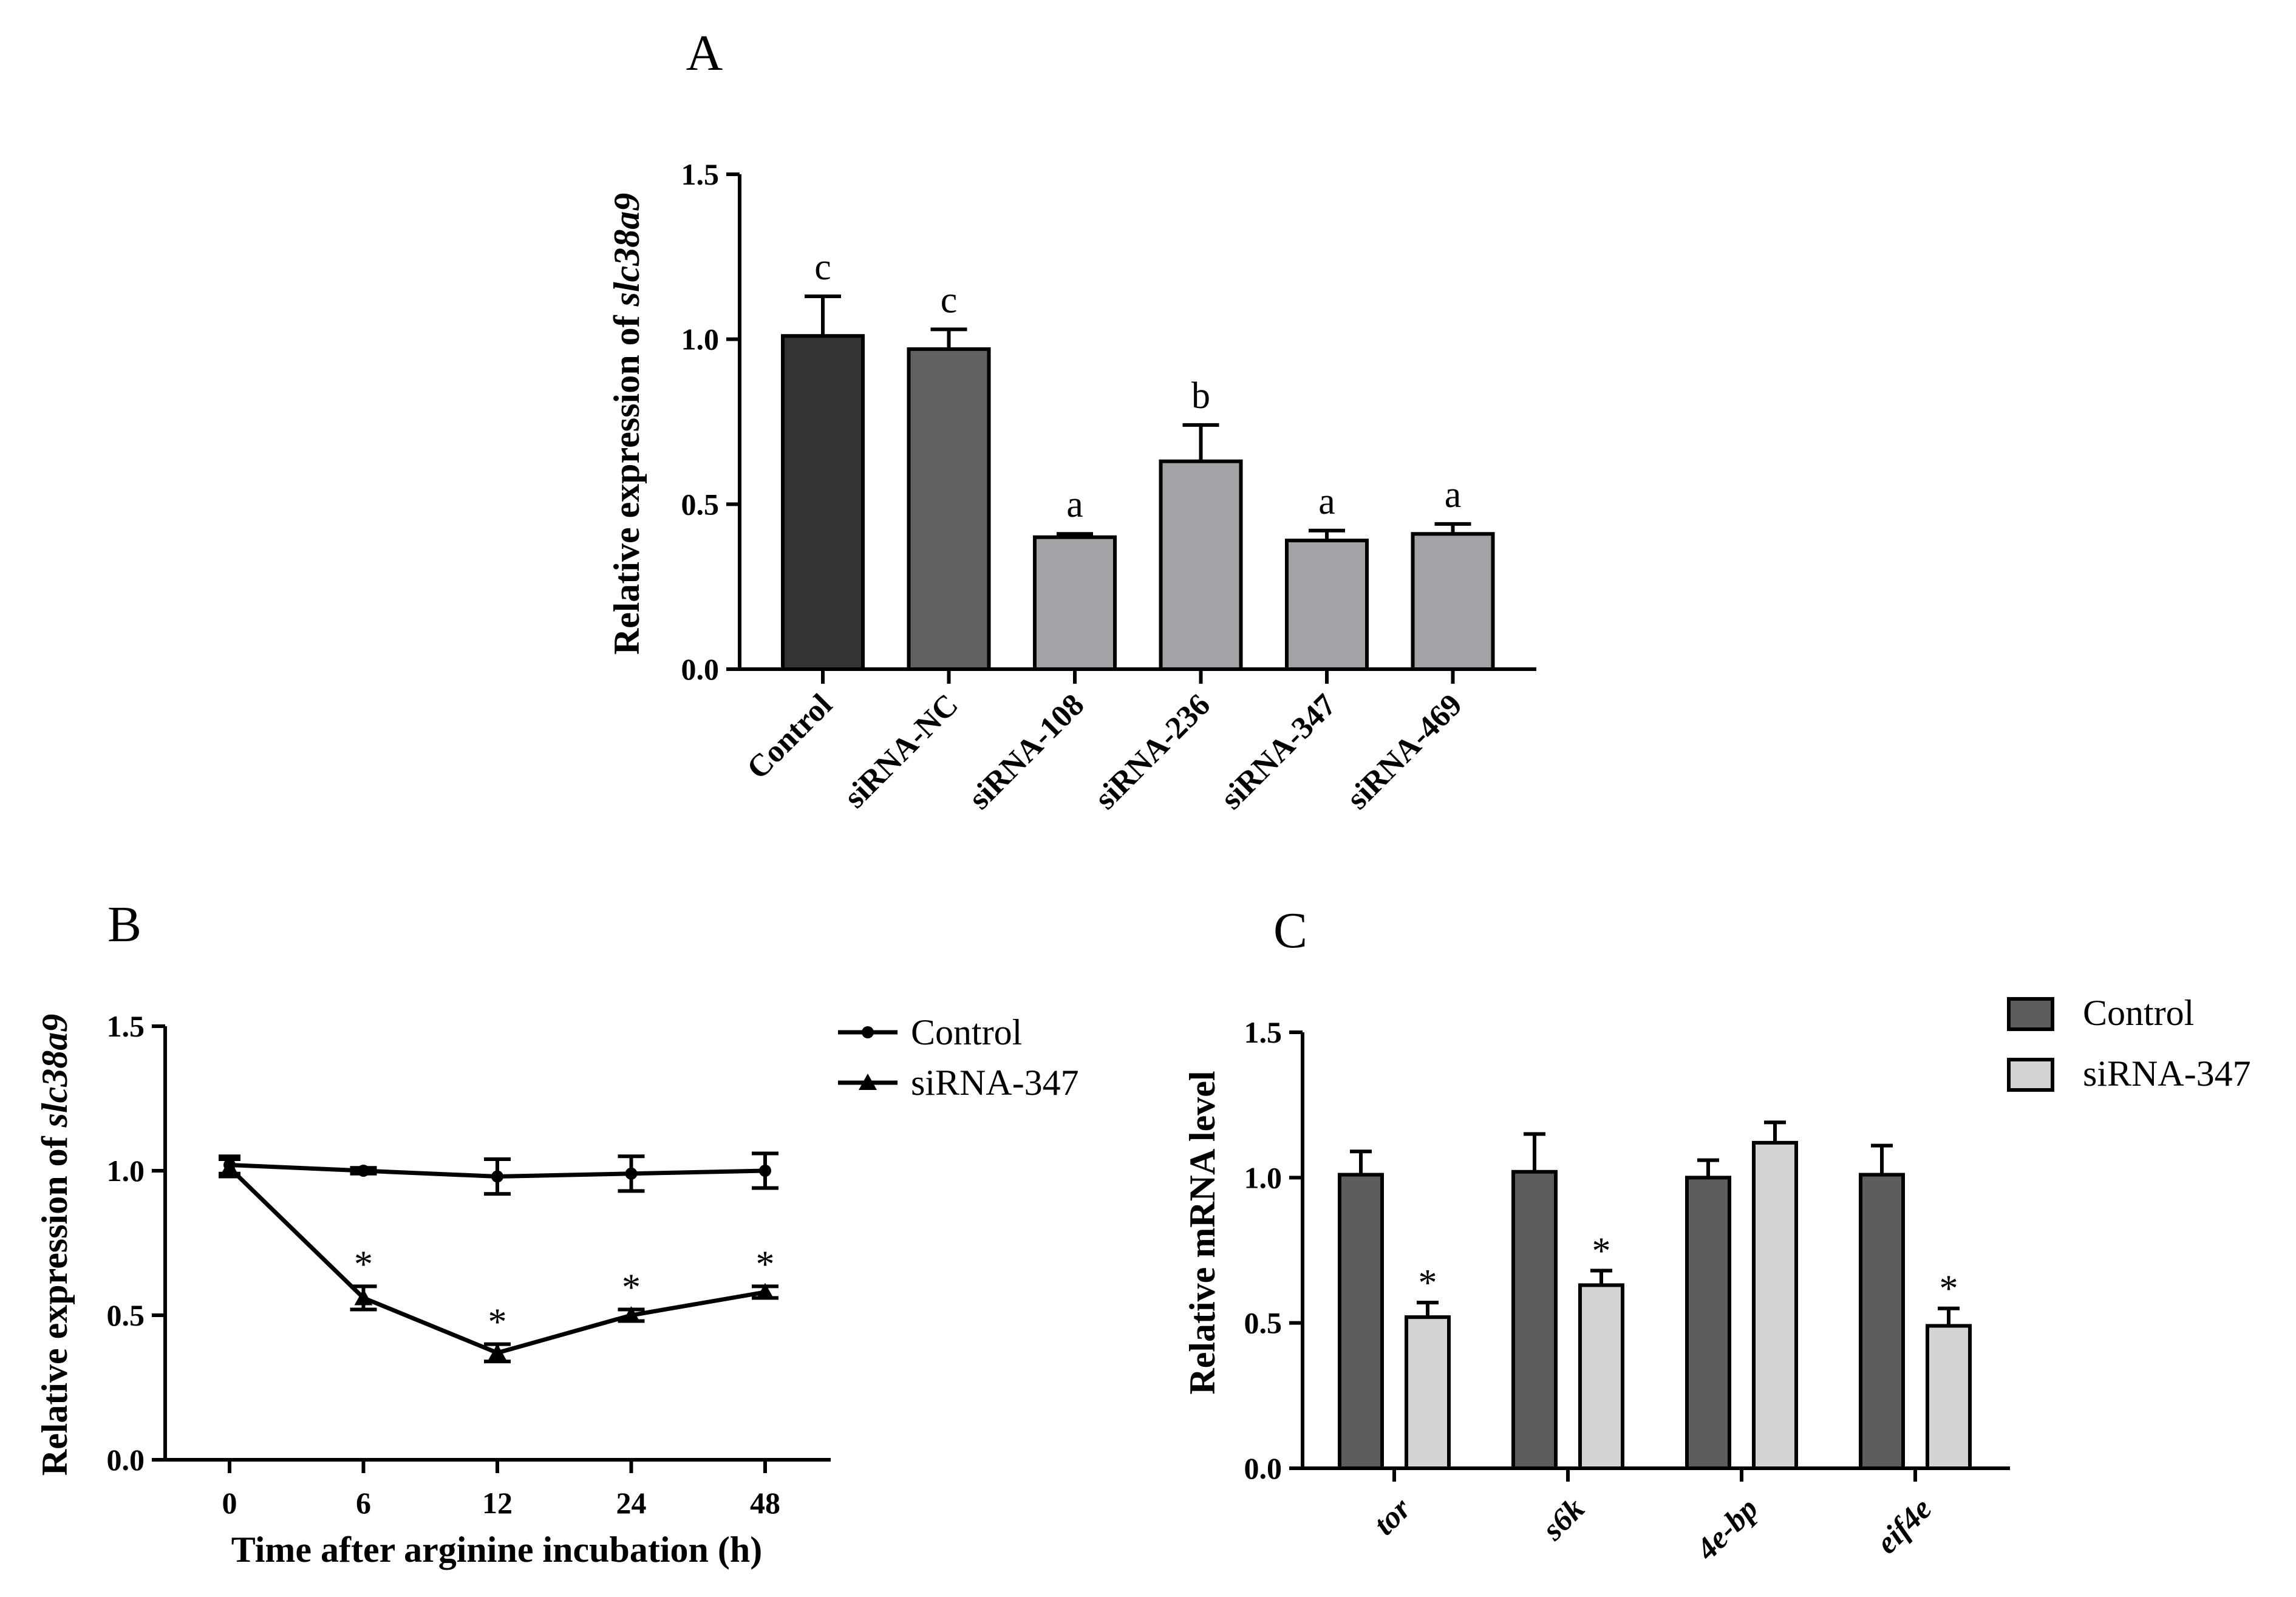 This screenshot has width=2296, height=1597. What do you see at coordinates (363, 1503) in the screenshot?
I see `panel-b-x-tick-label: 6` at bounding box center [363, 1503].